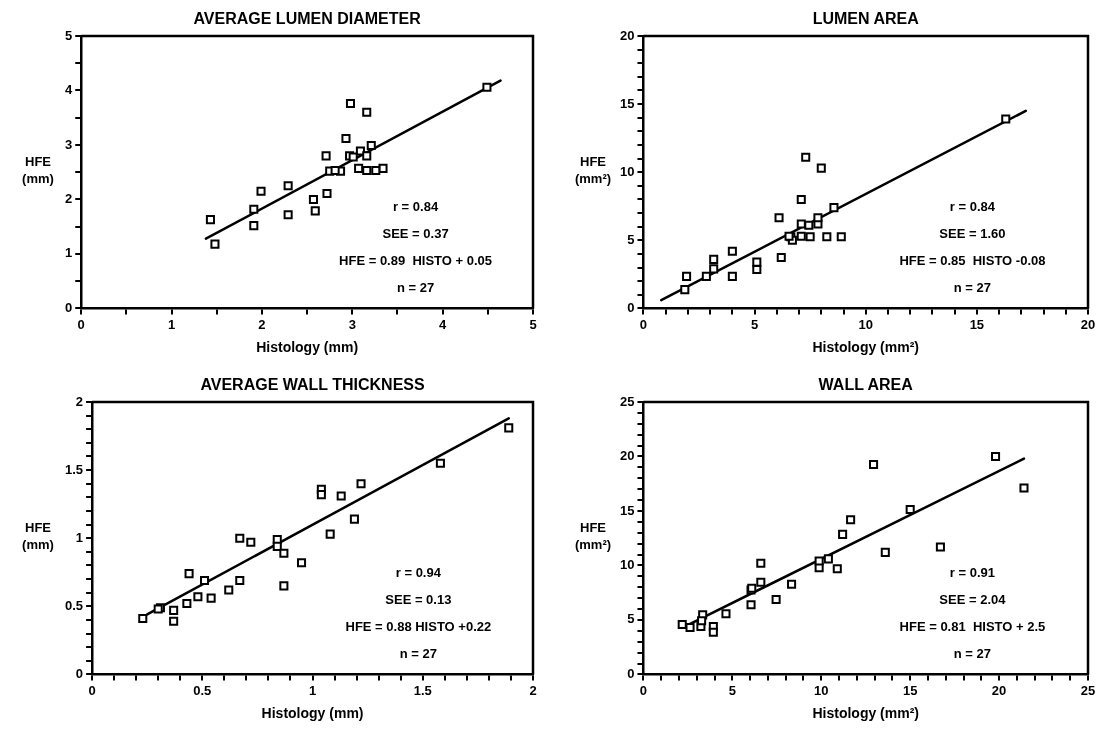  Describe the element at coordinates (866, 19) in the screenshot. I see `chart-title: LUMEN AREA` at that location.